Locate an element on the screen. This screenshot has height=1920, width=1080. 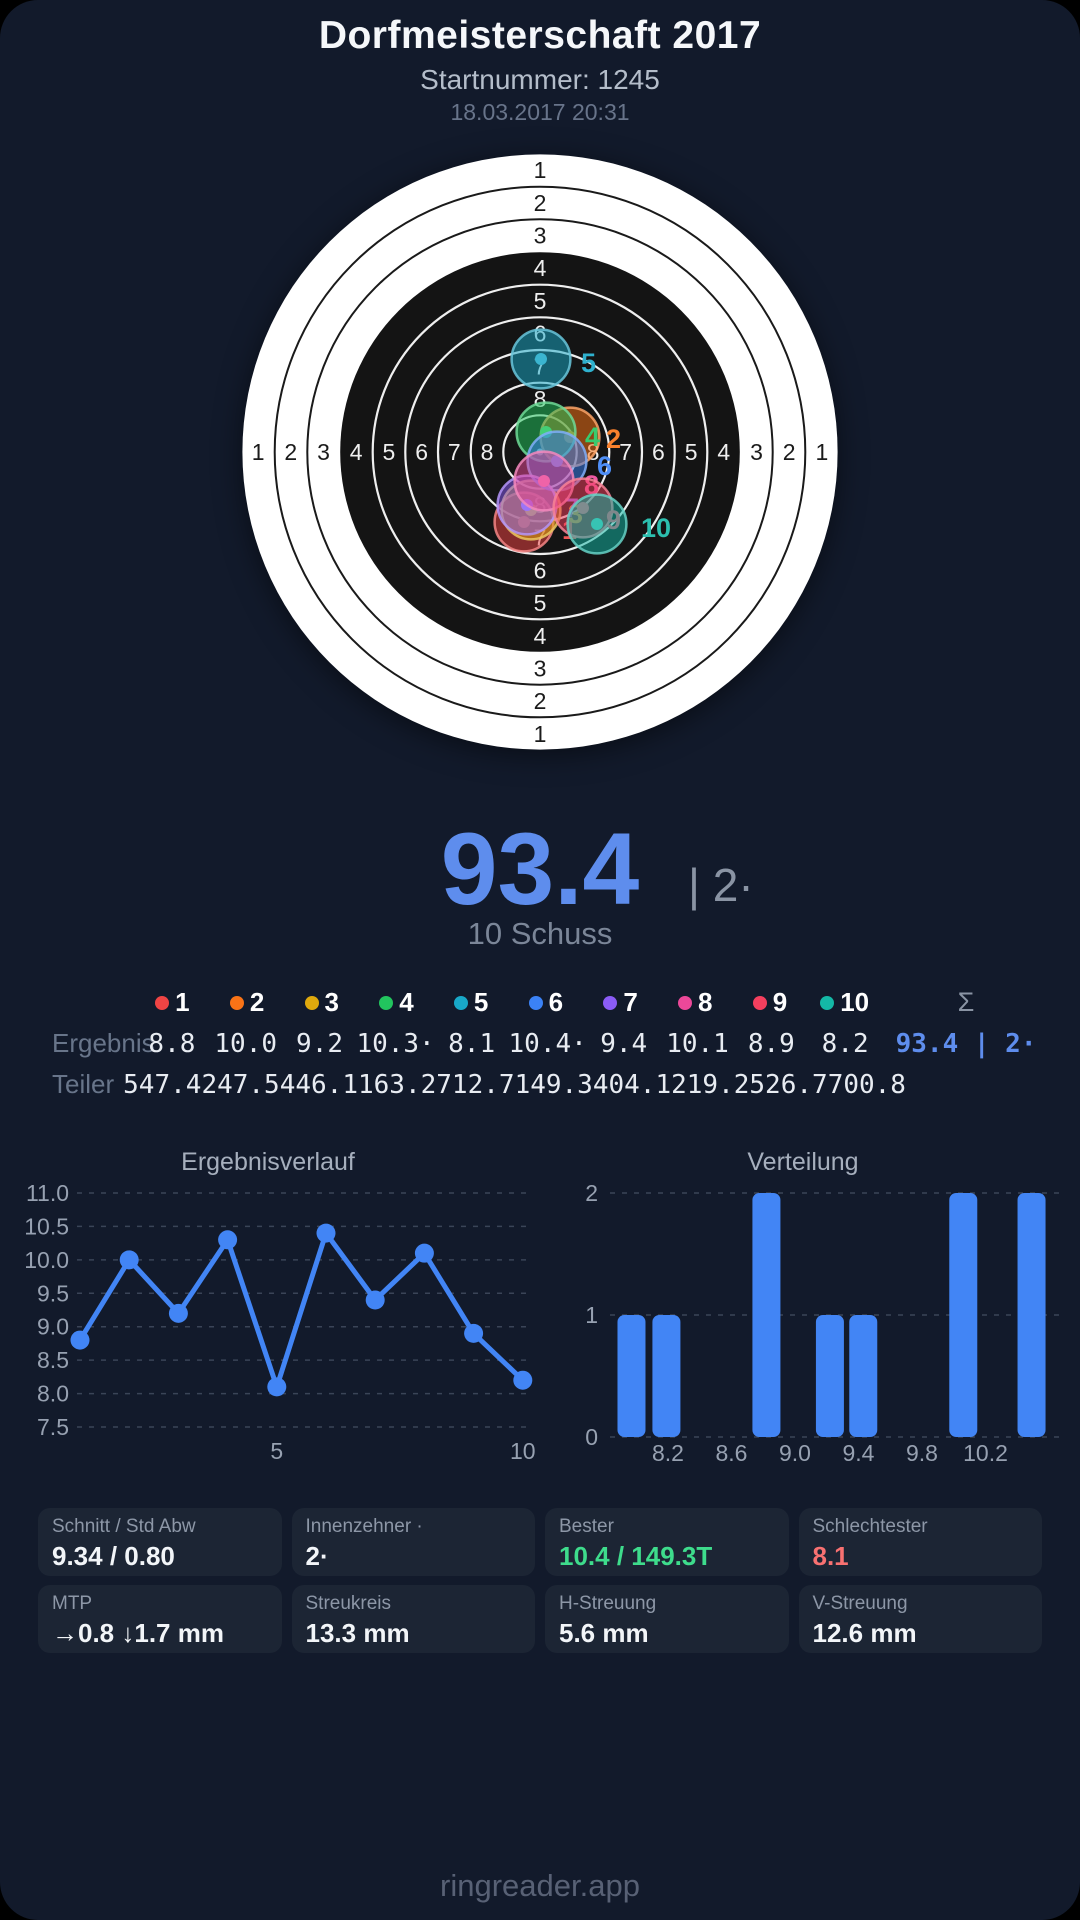
ergebnis-value: 9.4 is located at coordinates (624, 1043).